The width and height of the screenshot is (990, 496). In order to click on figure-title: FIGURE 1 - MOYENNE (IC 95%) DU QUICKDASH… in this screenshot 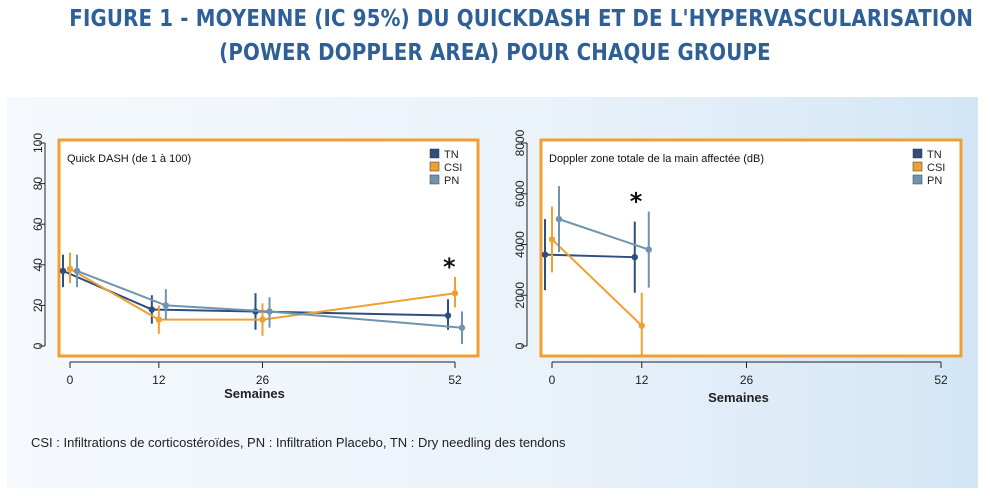, I will do `click(521, 36)`.